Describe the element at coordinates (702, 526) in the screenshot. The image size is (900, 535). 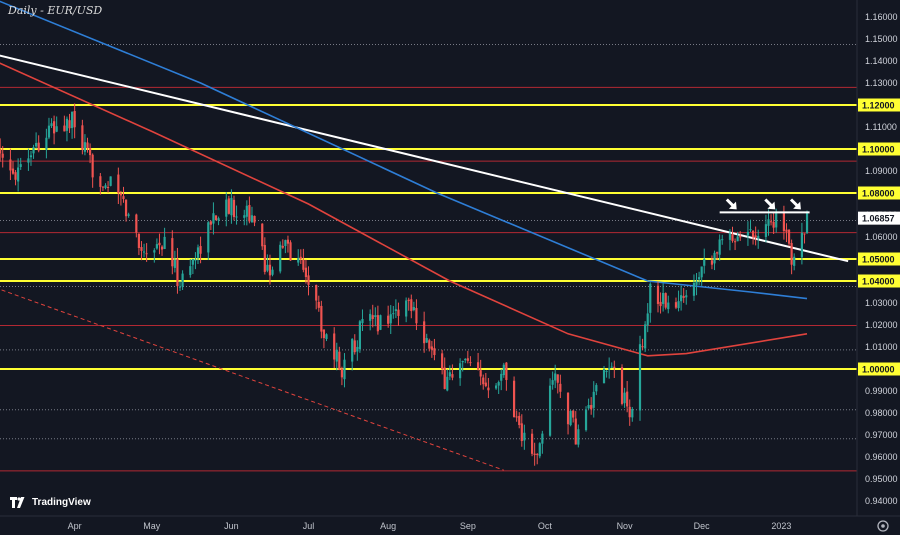
I see `time-tick-label: Dec` at that location.